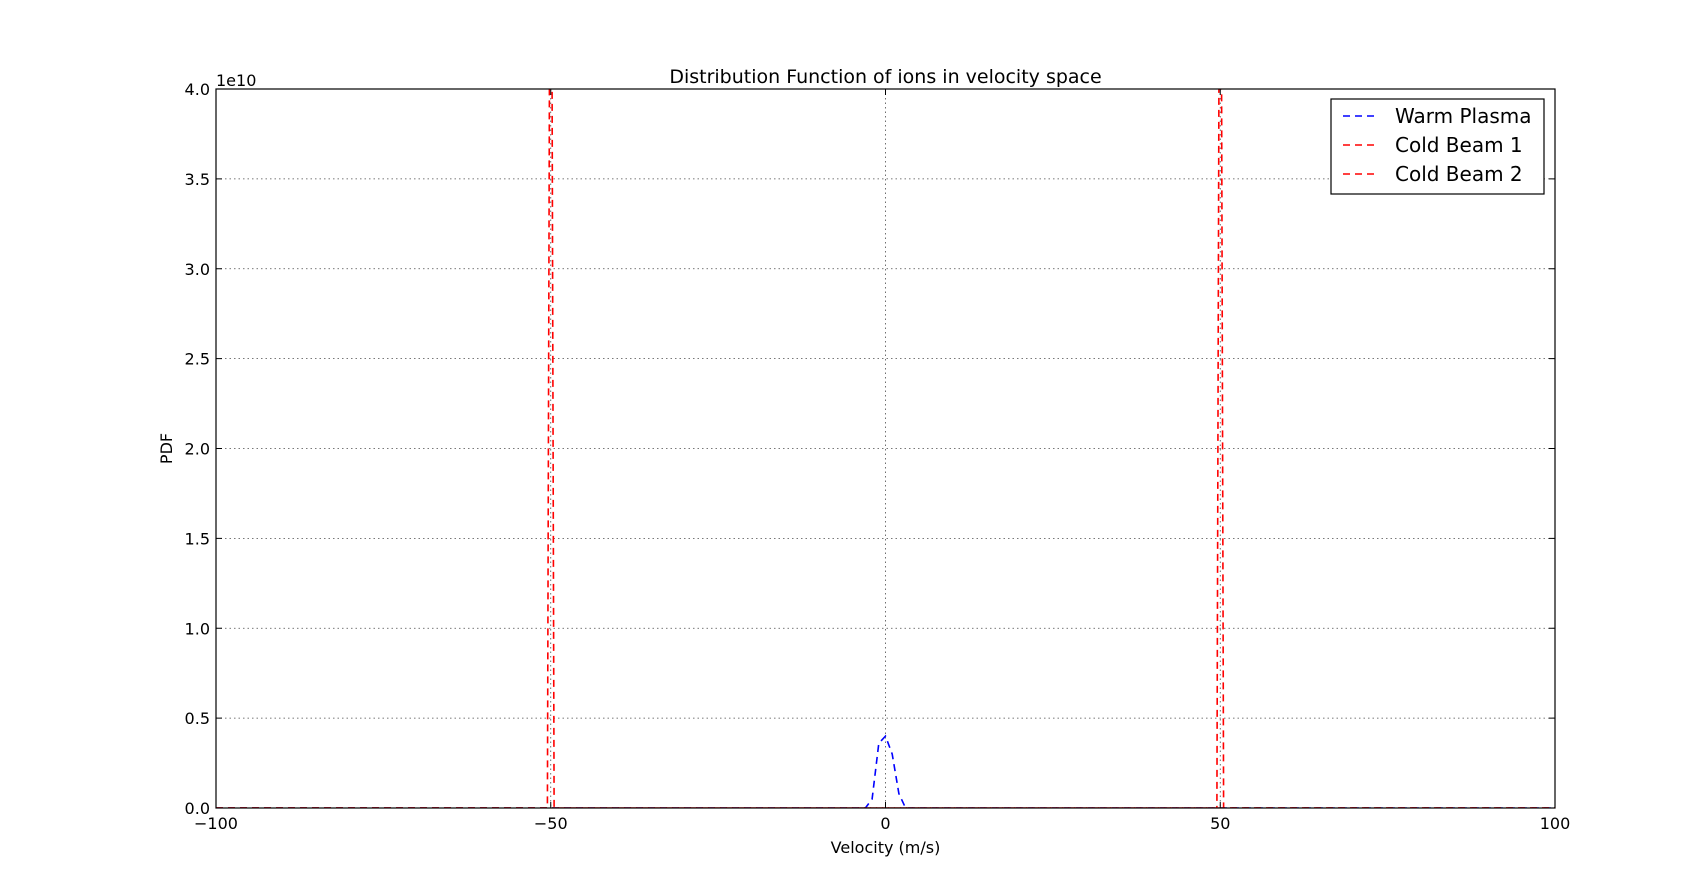 Image resolution: width=1707 pixels, height=887 pixels. I want to click on legend-label-warm-plasma: Warm Plasma, so click(1463, 116).